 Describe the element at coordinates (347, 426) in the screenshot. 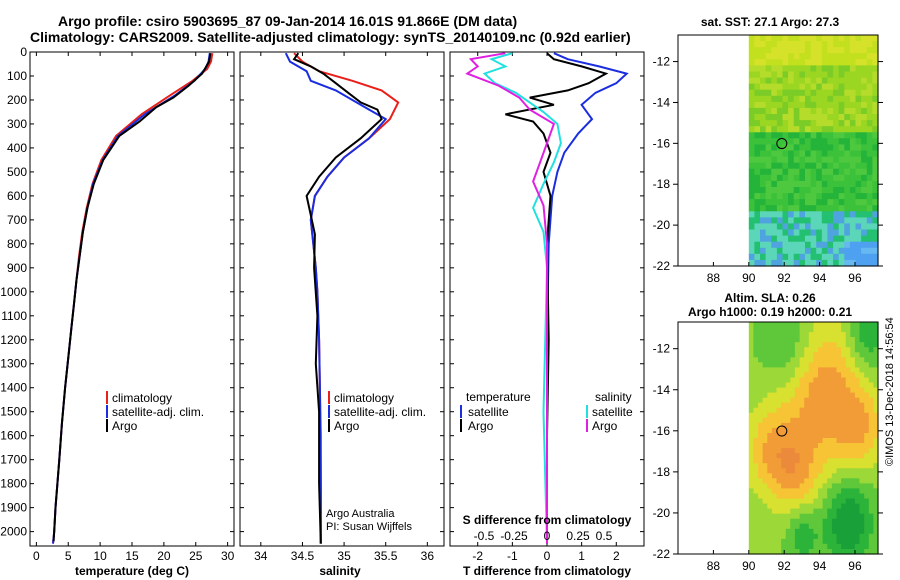

I see `legend-argo: Argo` at that location.